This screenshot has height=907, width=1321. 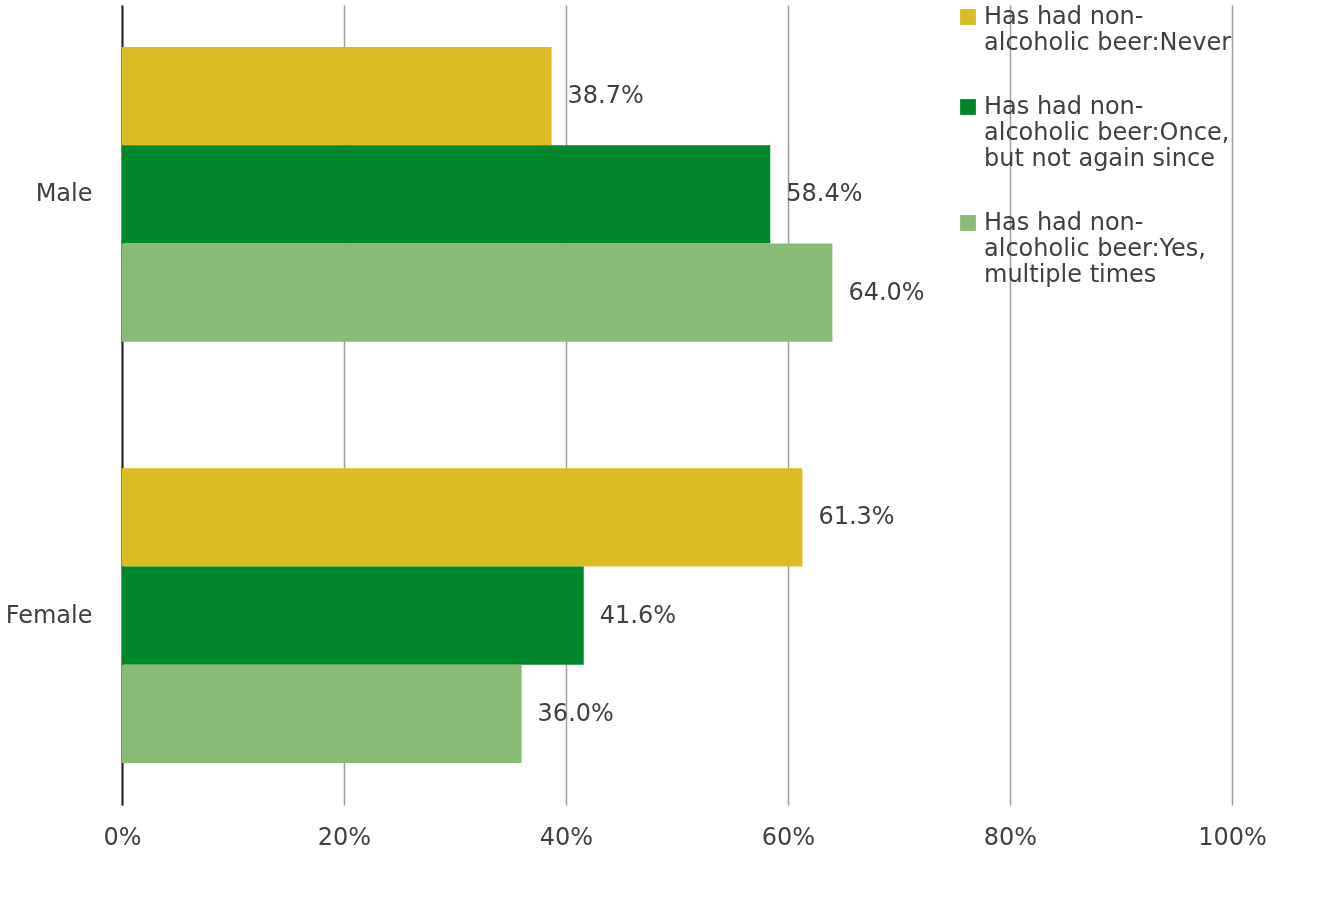 What do you see at coordinates (344, 836) in the screenshot?
I see `x-tick-label: 20%` at bounding box center [344, 836].